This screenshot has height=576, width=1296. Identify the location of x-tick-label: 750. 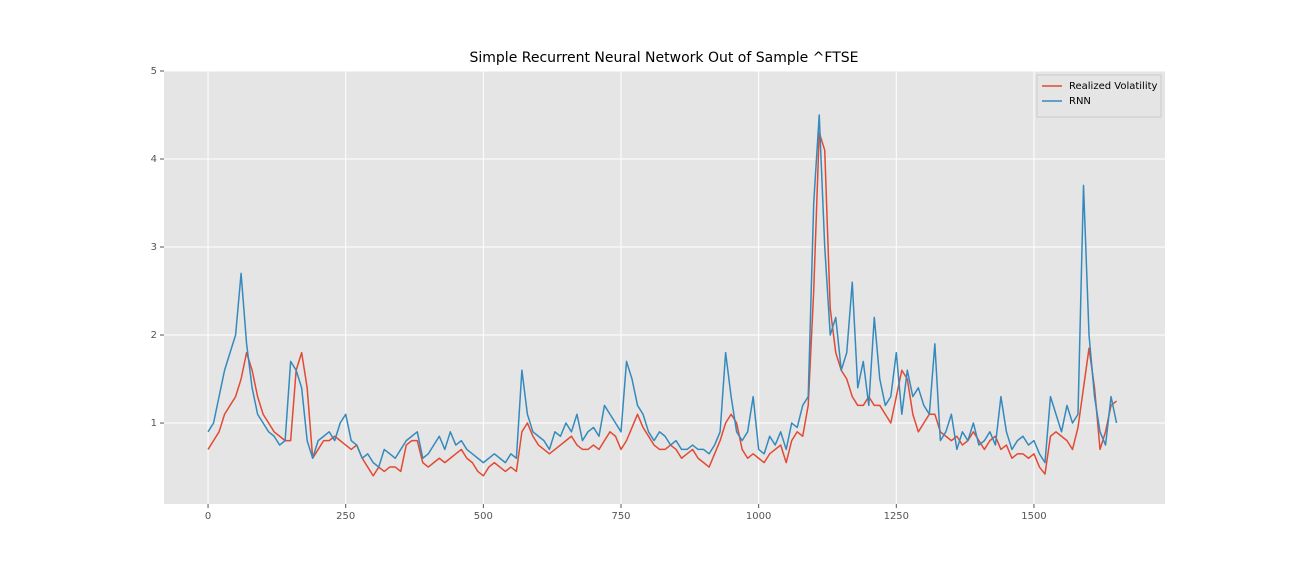
(620, 516).